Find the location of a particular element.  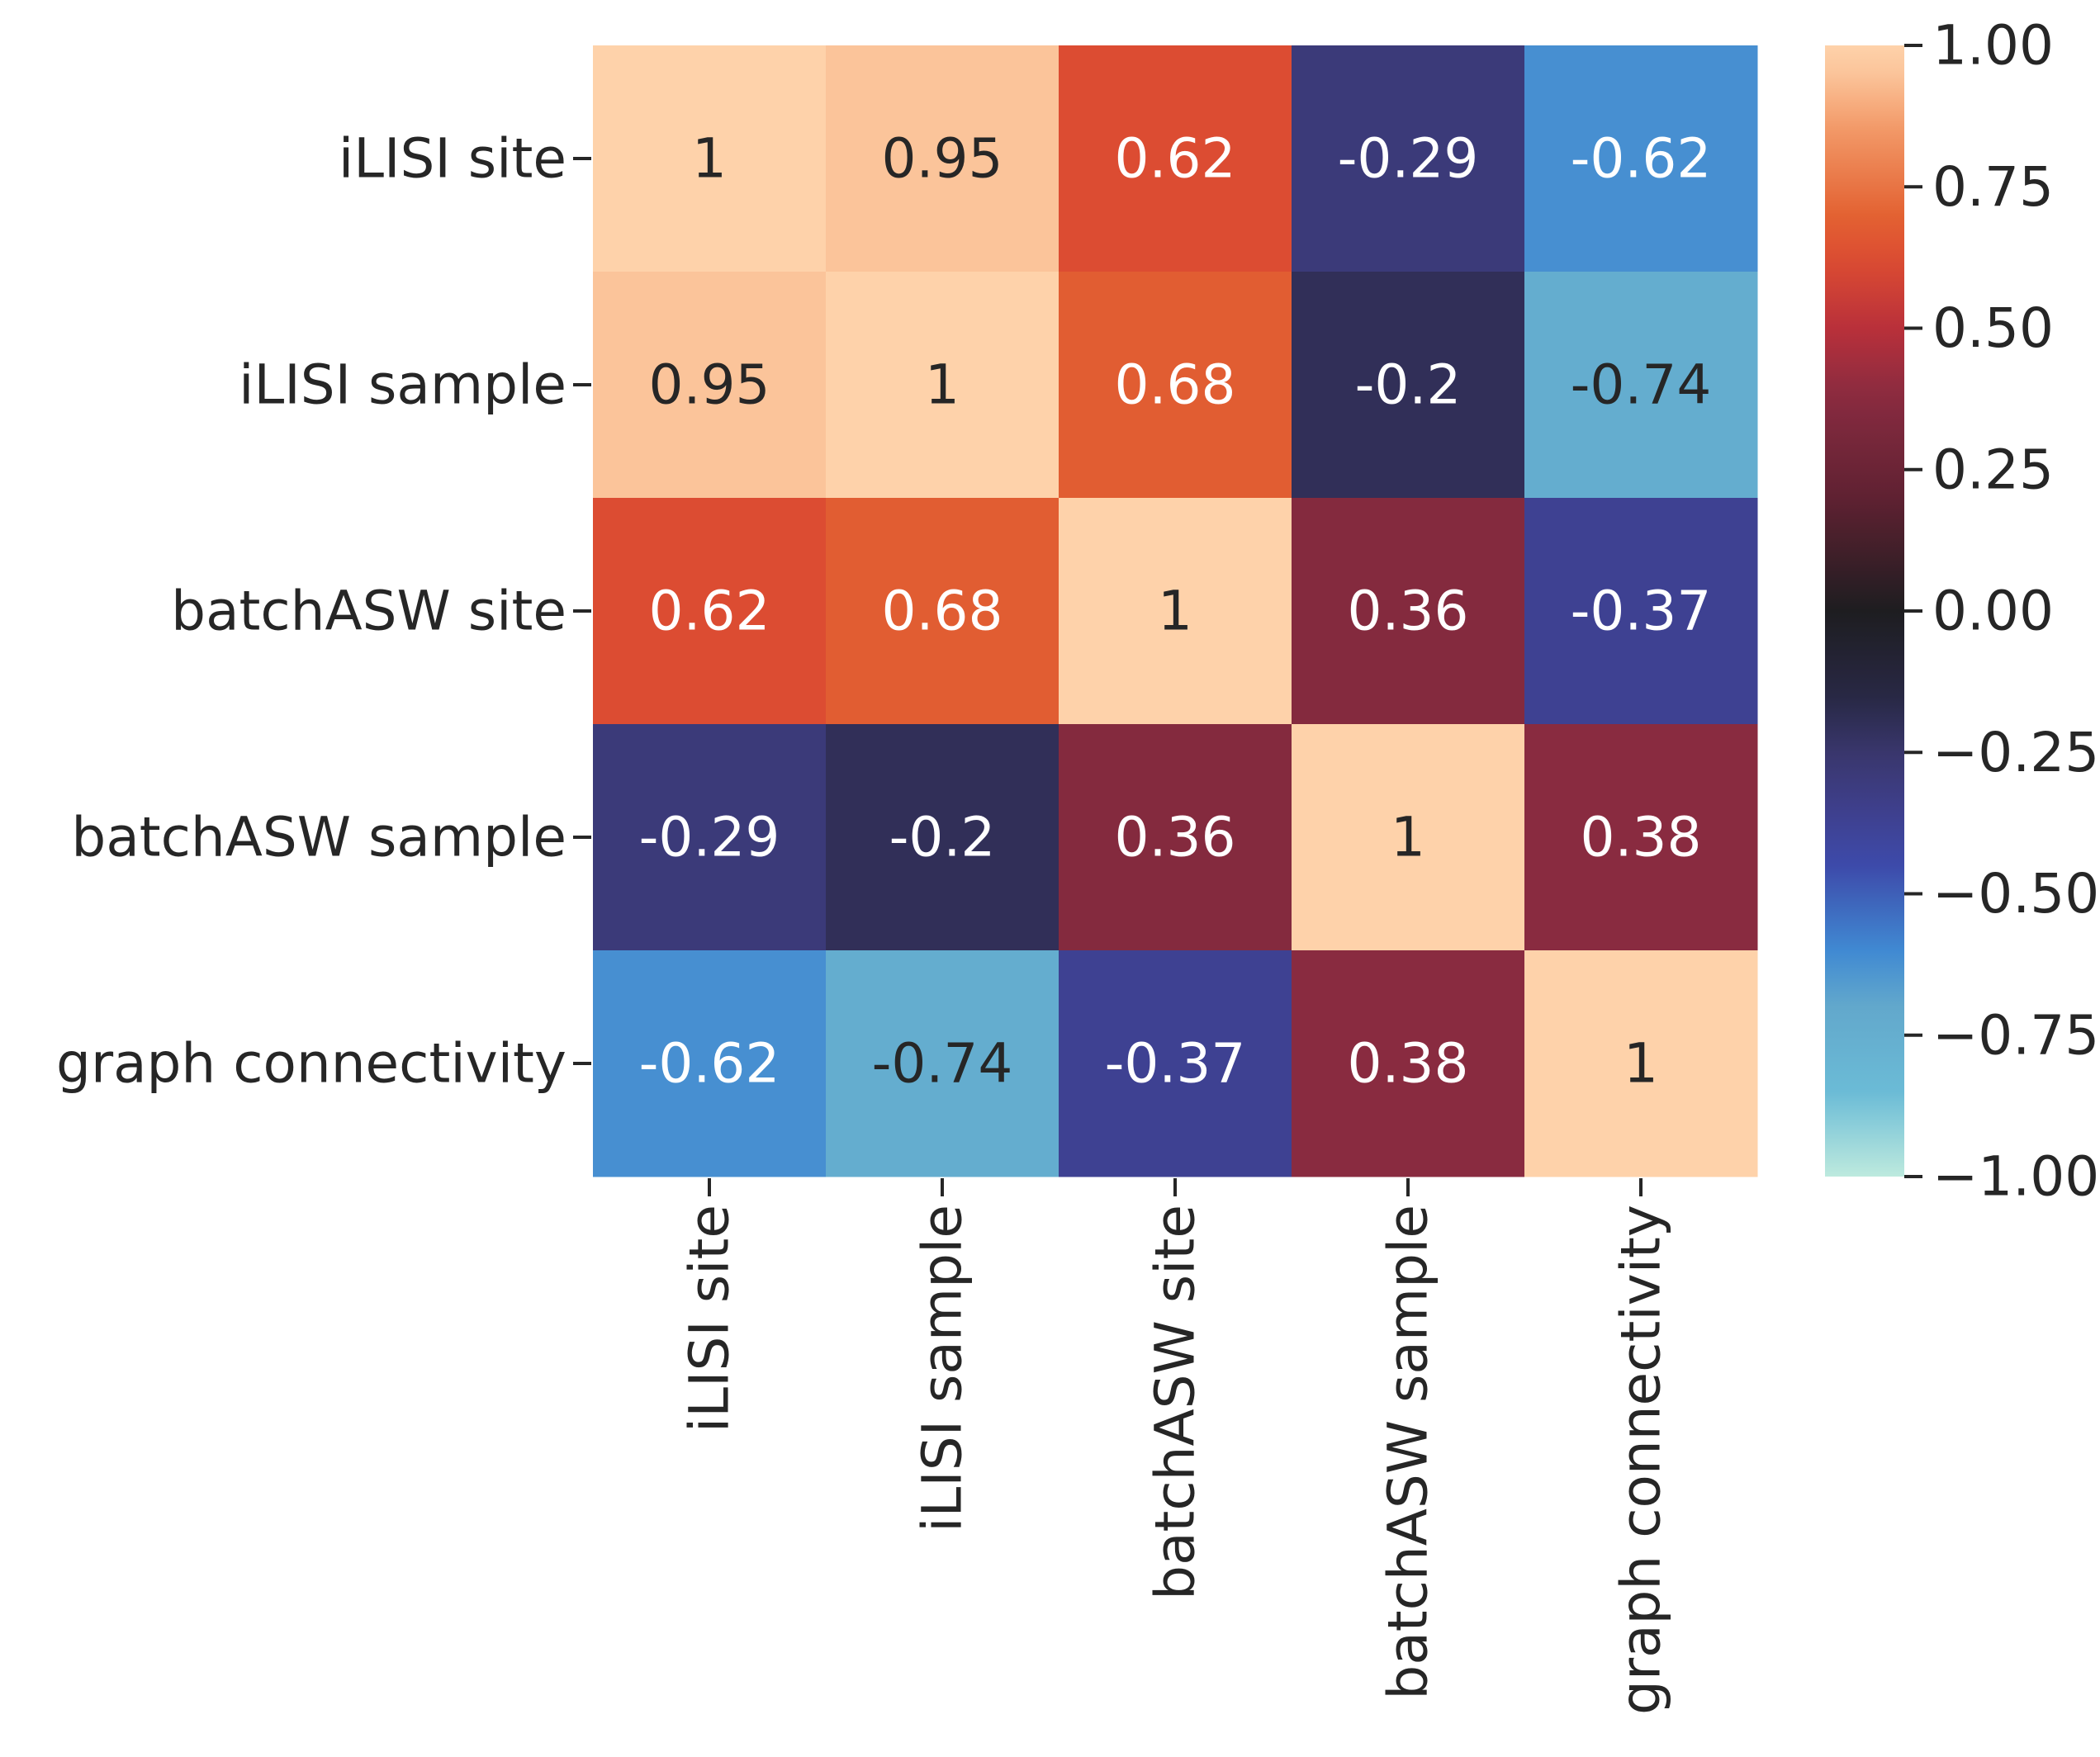

heatmap-cell-r1-c0 is located at coordinates (710, 385).